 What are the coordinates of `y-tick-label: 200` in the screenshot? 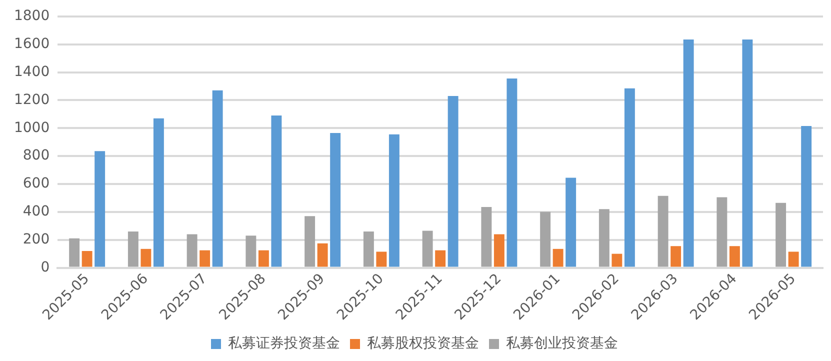 It's located at (36, 239).